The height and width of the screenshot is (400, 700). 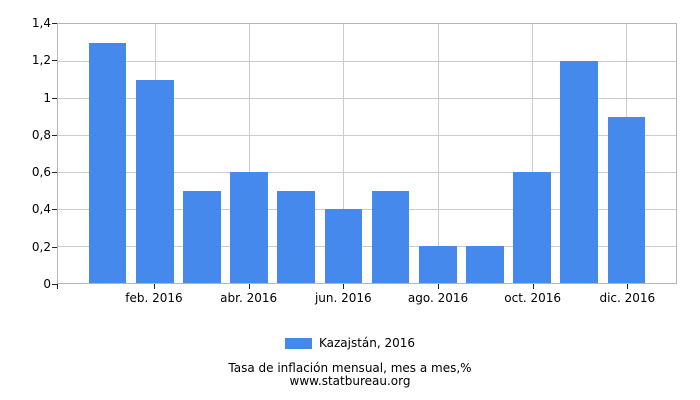 I want to click on bar-jun-2016, so click(x=343, y=246).